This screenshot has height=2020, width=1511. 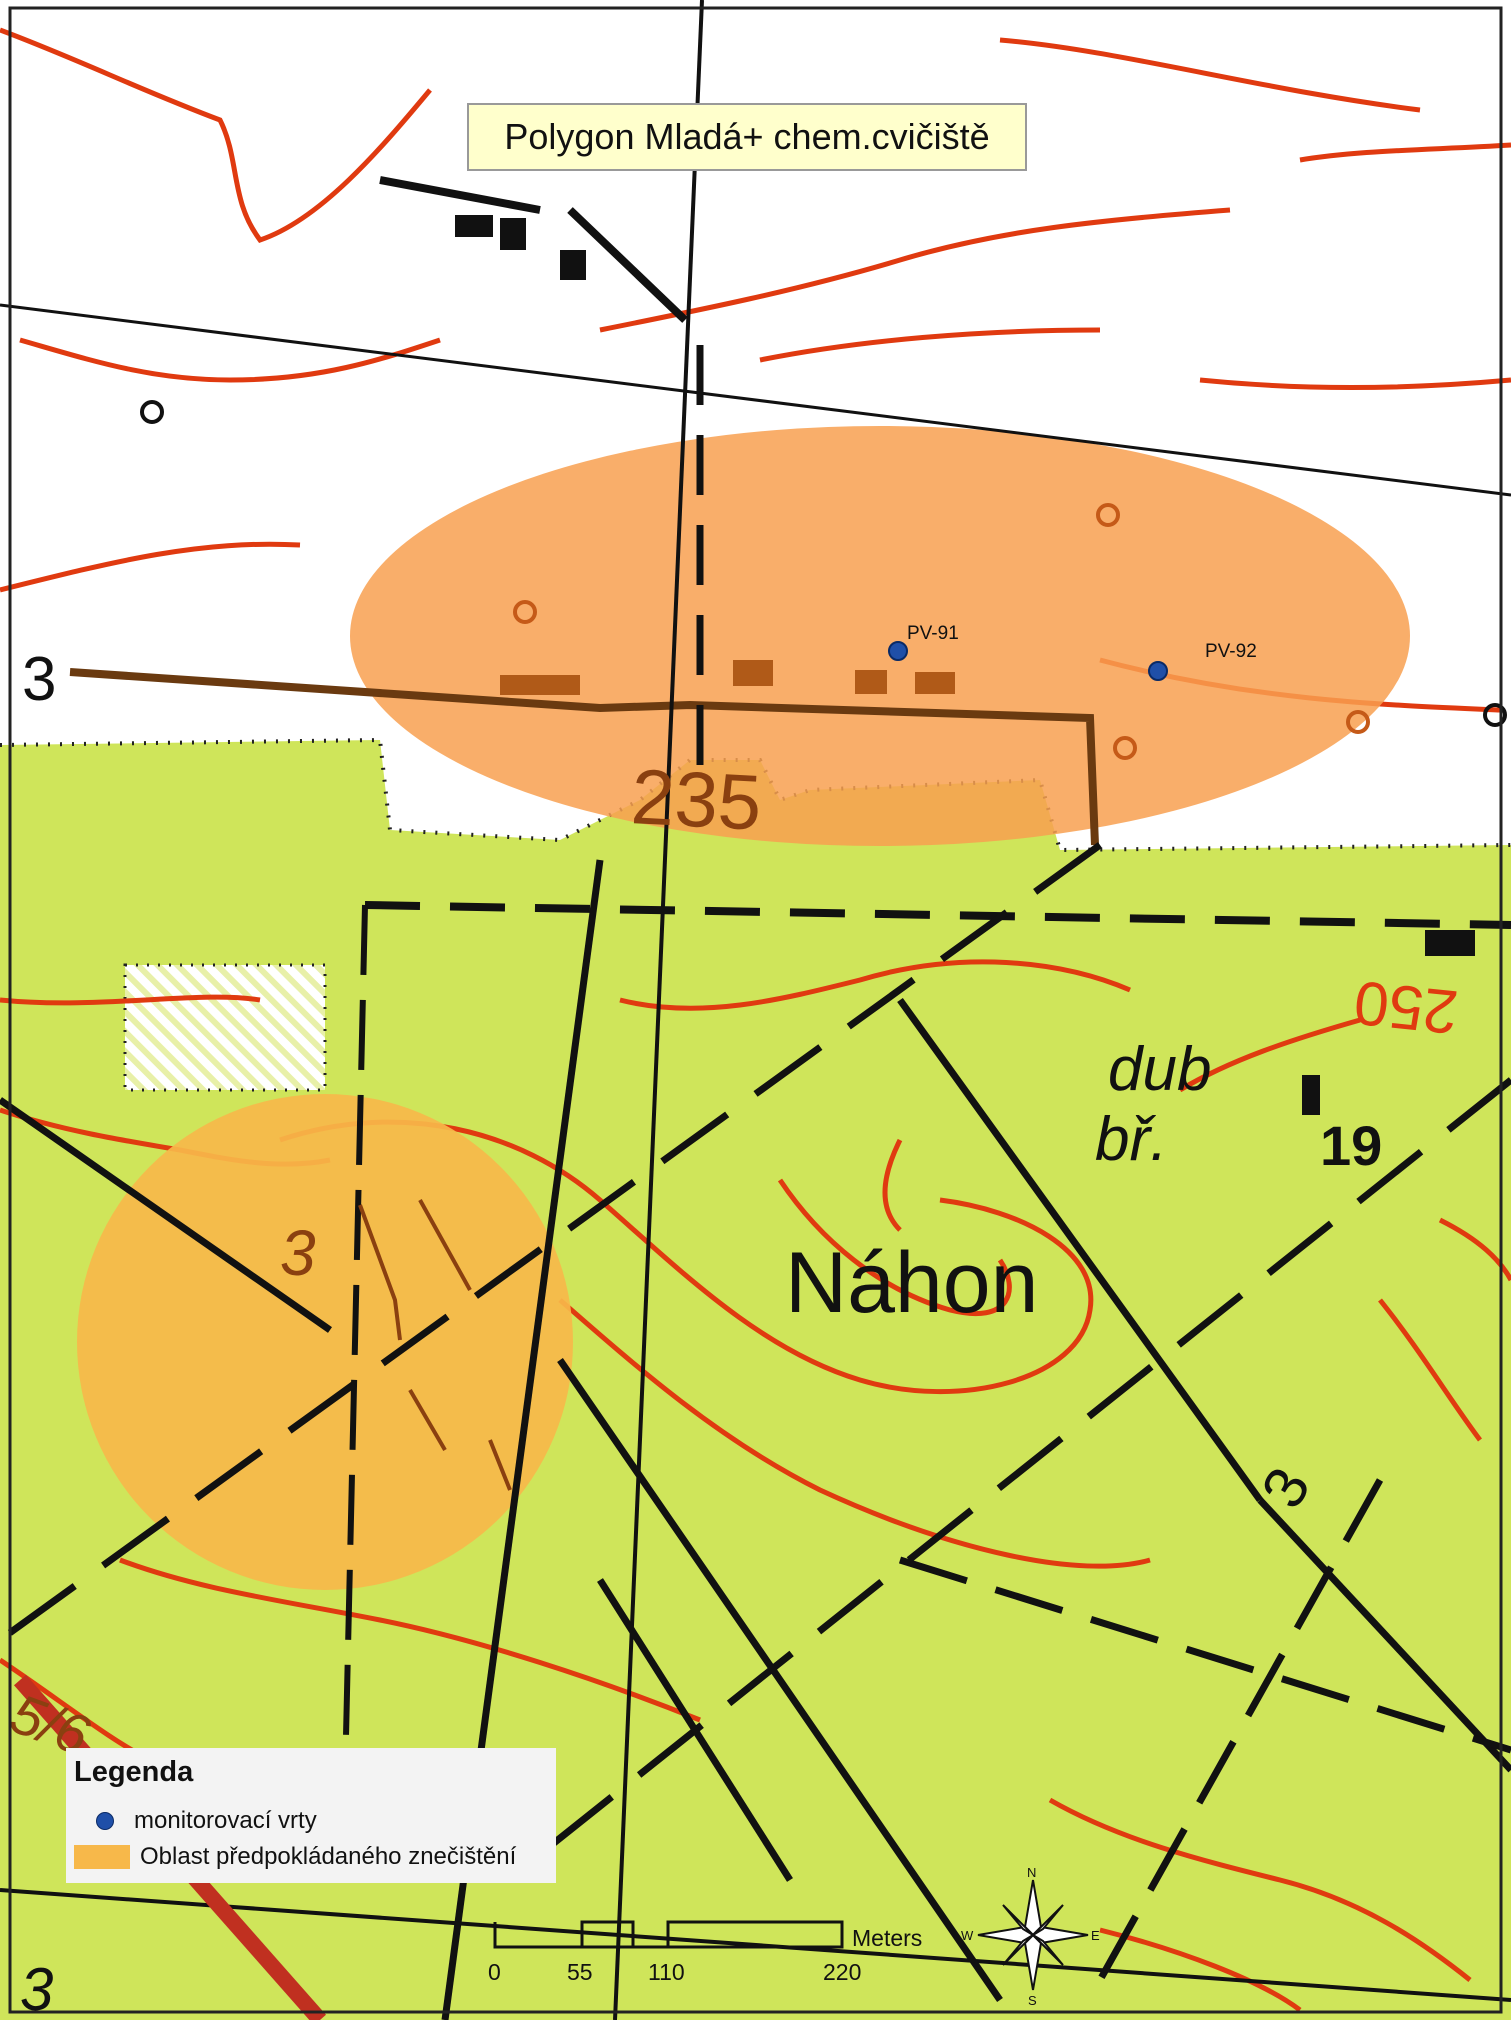 What do you see at coordinates (105, 1821) in the screenshot?
I see `well-marker-icon` at bounding box center [105, 1821].